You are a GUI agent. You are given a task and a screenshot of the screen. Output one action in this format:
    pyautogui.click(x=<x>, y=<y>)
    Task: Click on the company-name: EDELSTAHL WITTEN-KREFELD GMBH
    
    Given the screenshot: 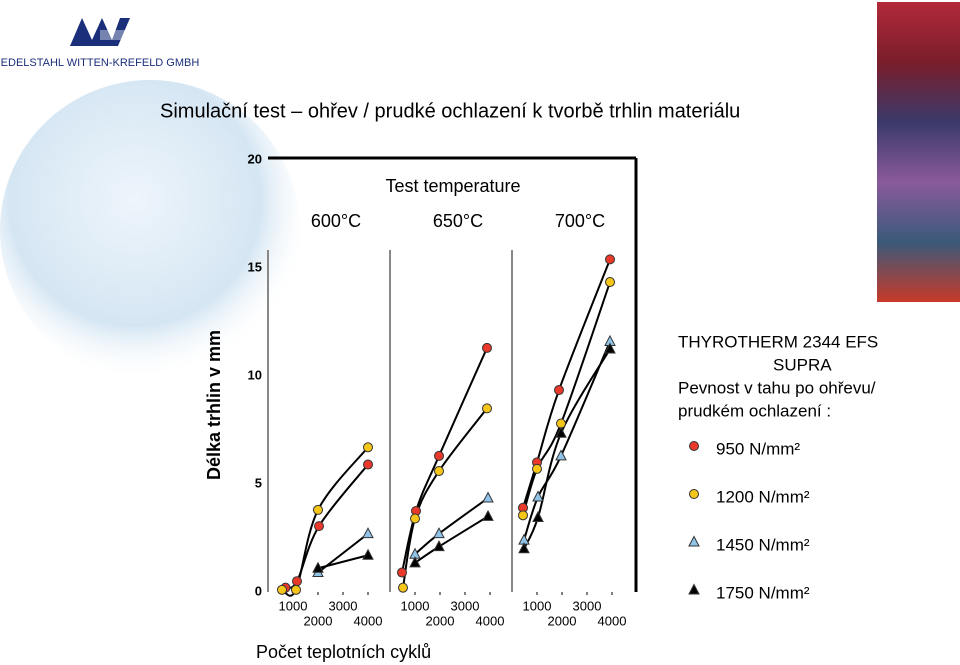 What is the action you would take?
    pyautogui.click(x=100, y=63)
    